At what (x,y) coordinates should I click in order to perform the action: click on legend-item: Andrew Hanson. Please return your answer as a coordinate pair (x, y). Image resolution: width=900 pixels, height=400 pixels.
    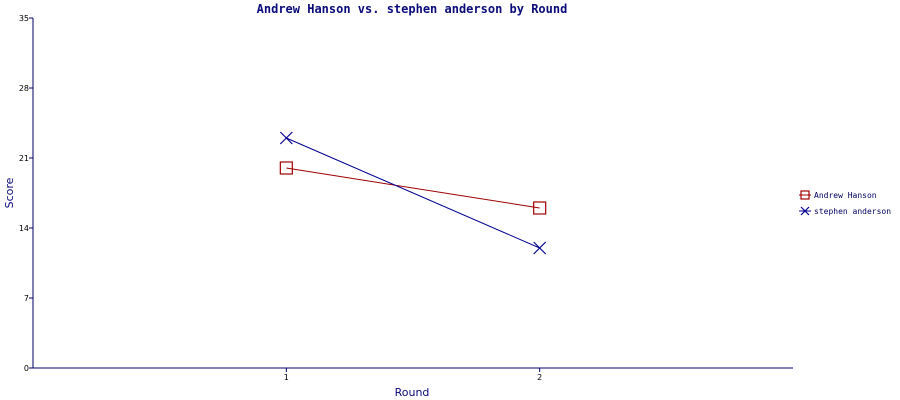
    Looking at the image, I should click on (838, 195).